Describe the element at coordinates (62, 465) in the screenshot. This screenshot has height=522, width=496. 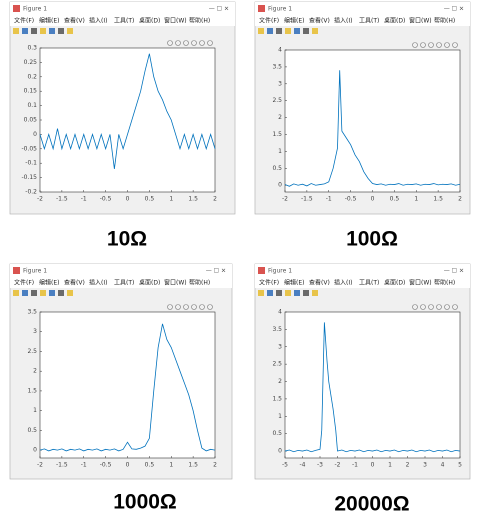
I see `x-tick-label: -1.5` at that location.